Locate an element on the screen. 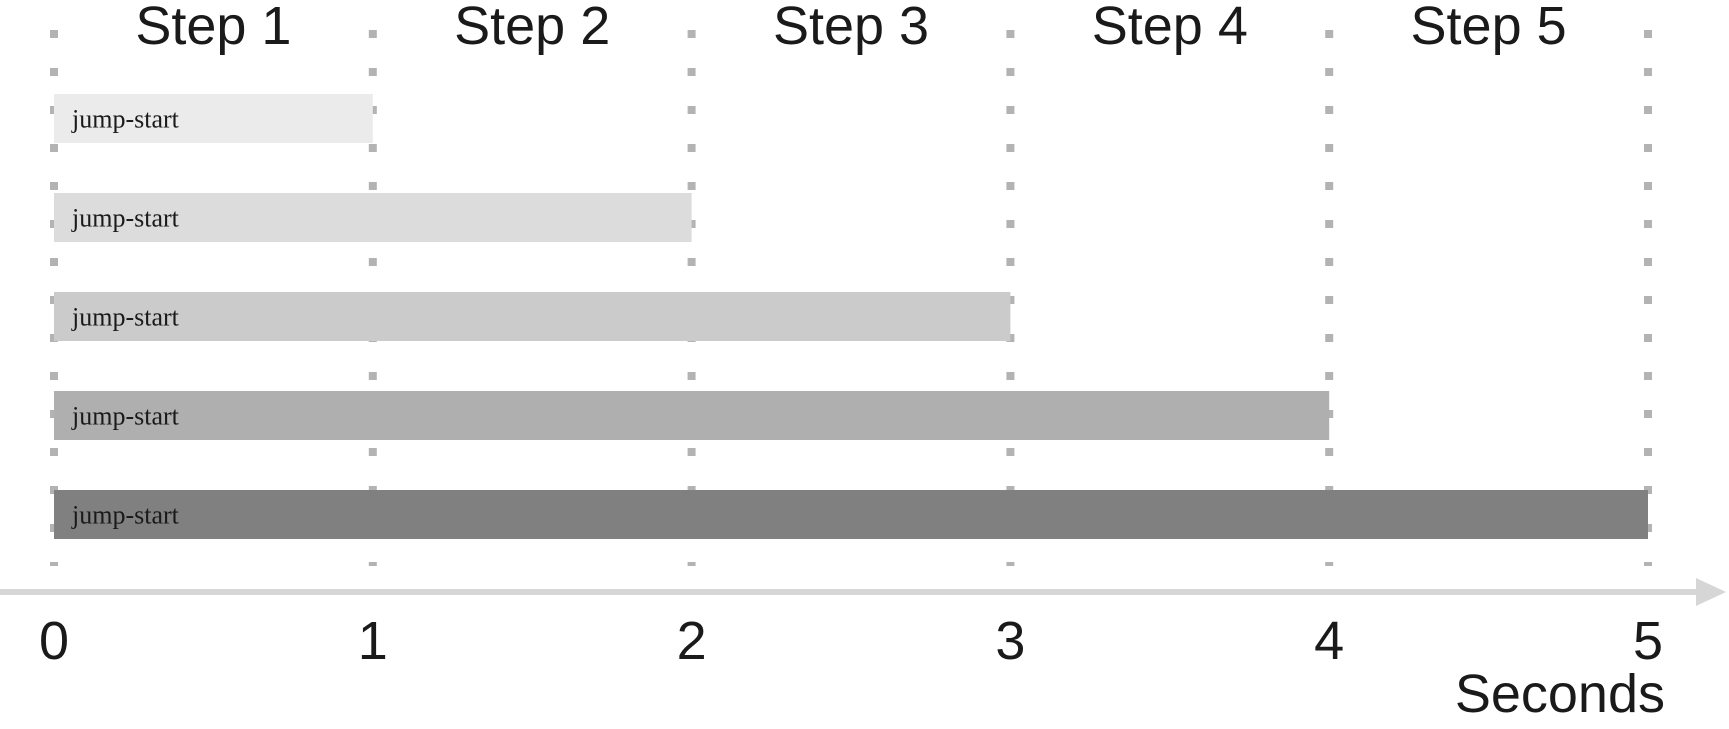 The height and width of the screenshot is (729, 1729). tick-label-2: 2 is located at coordinates (692, 641).